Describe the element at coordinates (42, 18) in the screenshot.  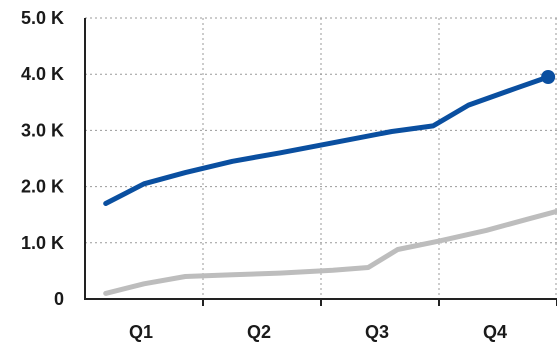
I see `y-tick-label: 5.0 K` at that location.